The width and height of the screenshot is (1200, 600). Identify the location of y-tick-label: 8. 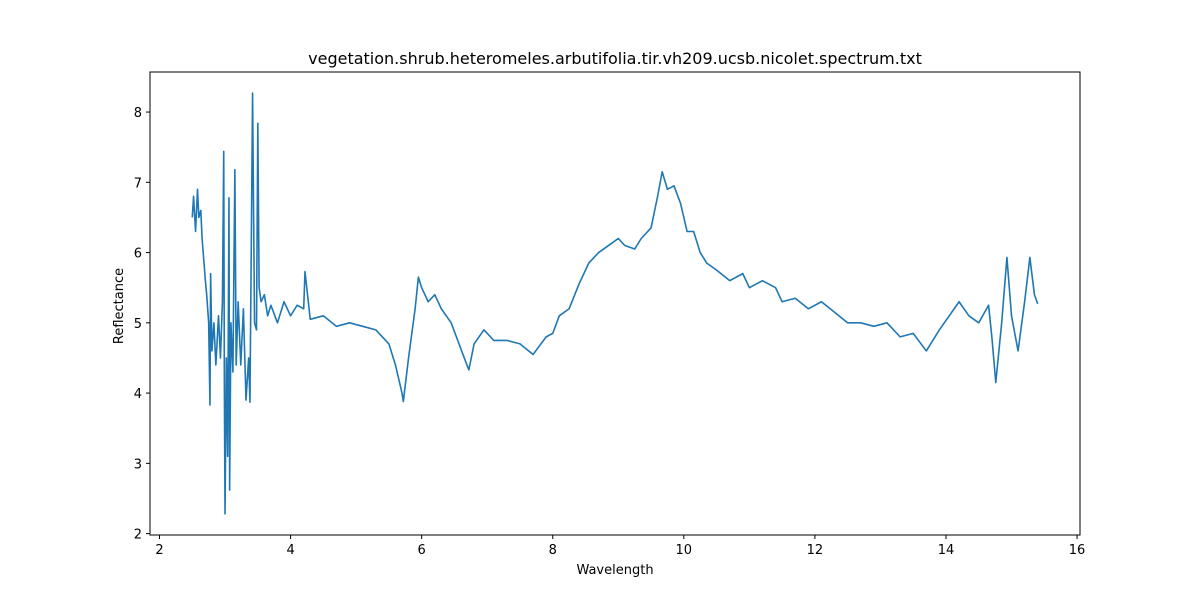
(138, 113).